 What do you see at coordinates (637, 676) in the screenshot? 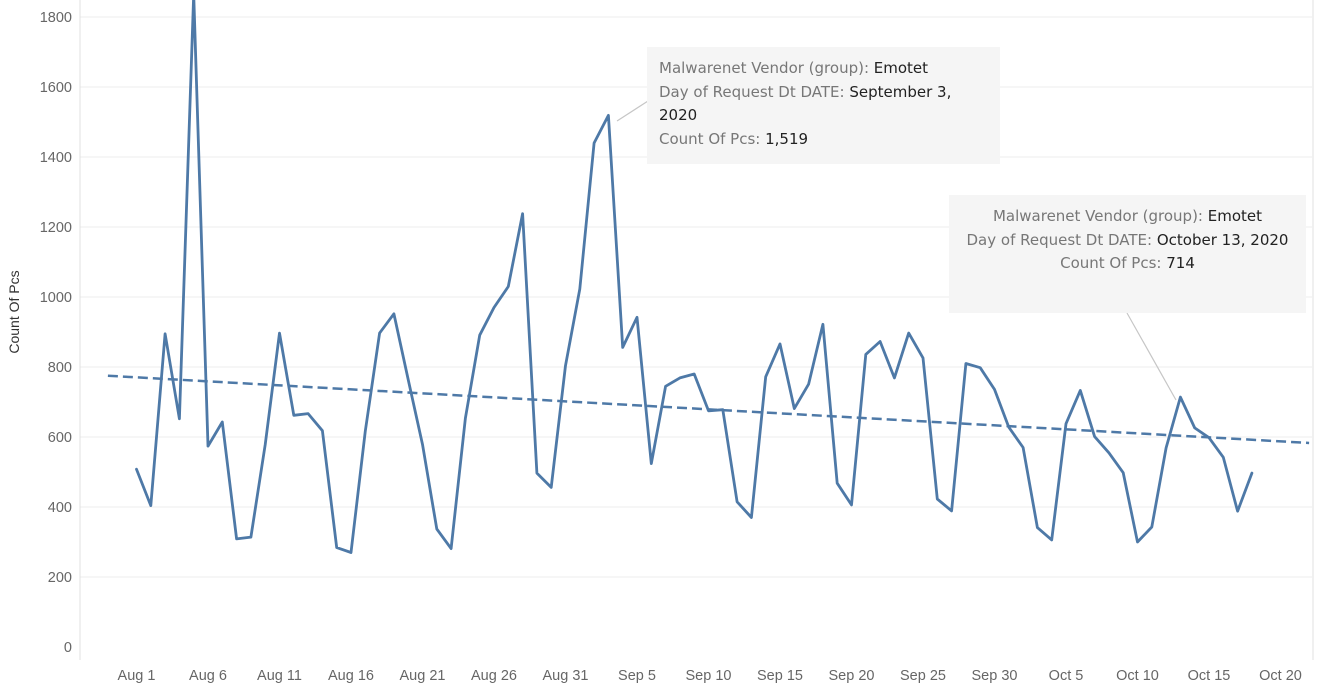
I see `x-tick-label: Sep 5` at bounding box center [637, 676].